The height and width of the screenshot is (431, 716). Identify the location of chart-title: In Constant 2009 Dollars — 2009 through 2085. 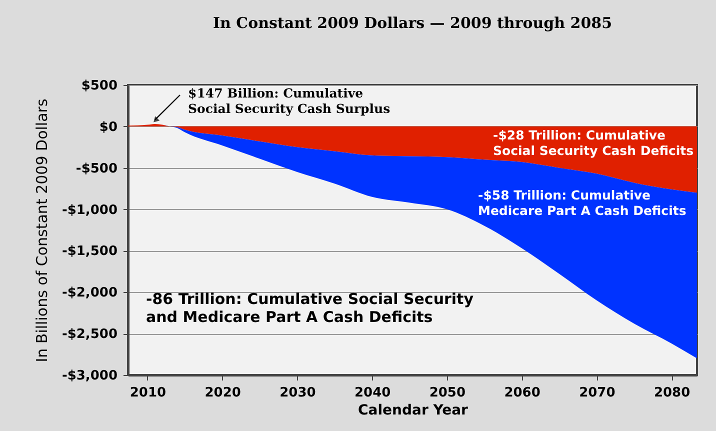
(412, 23).